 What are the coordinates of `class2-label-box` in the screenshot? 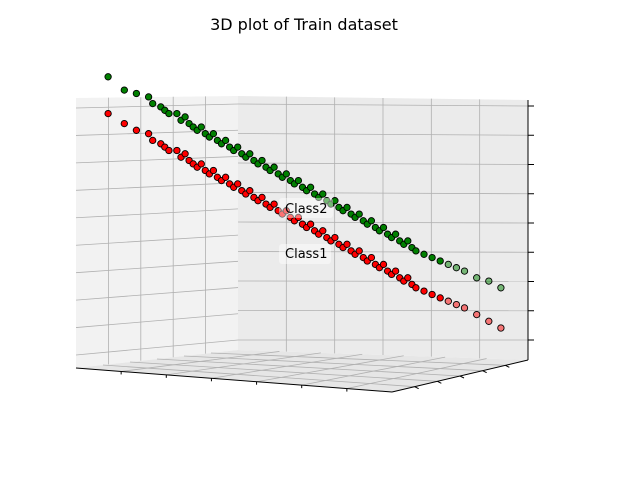 It's located at (306, 208).